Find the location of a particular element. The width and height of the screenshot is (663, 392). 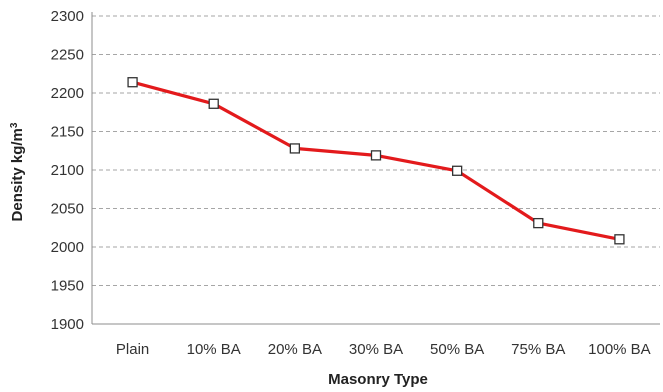

x-tick-label: 10% BA is located at coordinates (214, 349).